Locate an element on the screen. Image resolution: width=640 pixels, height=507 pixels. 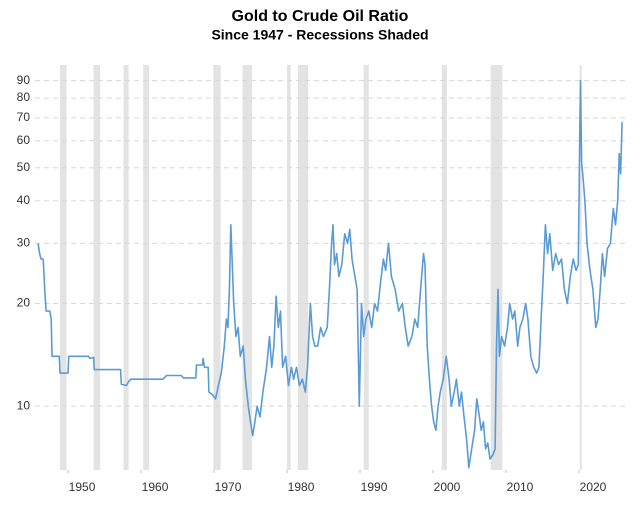
y-tick-label: 10 is located at coordinates (24, 405).